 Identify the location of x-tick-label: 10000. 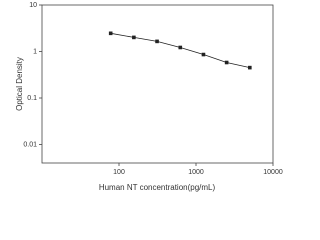
(273, 172).